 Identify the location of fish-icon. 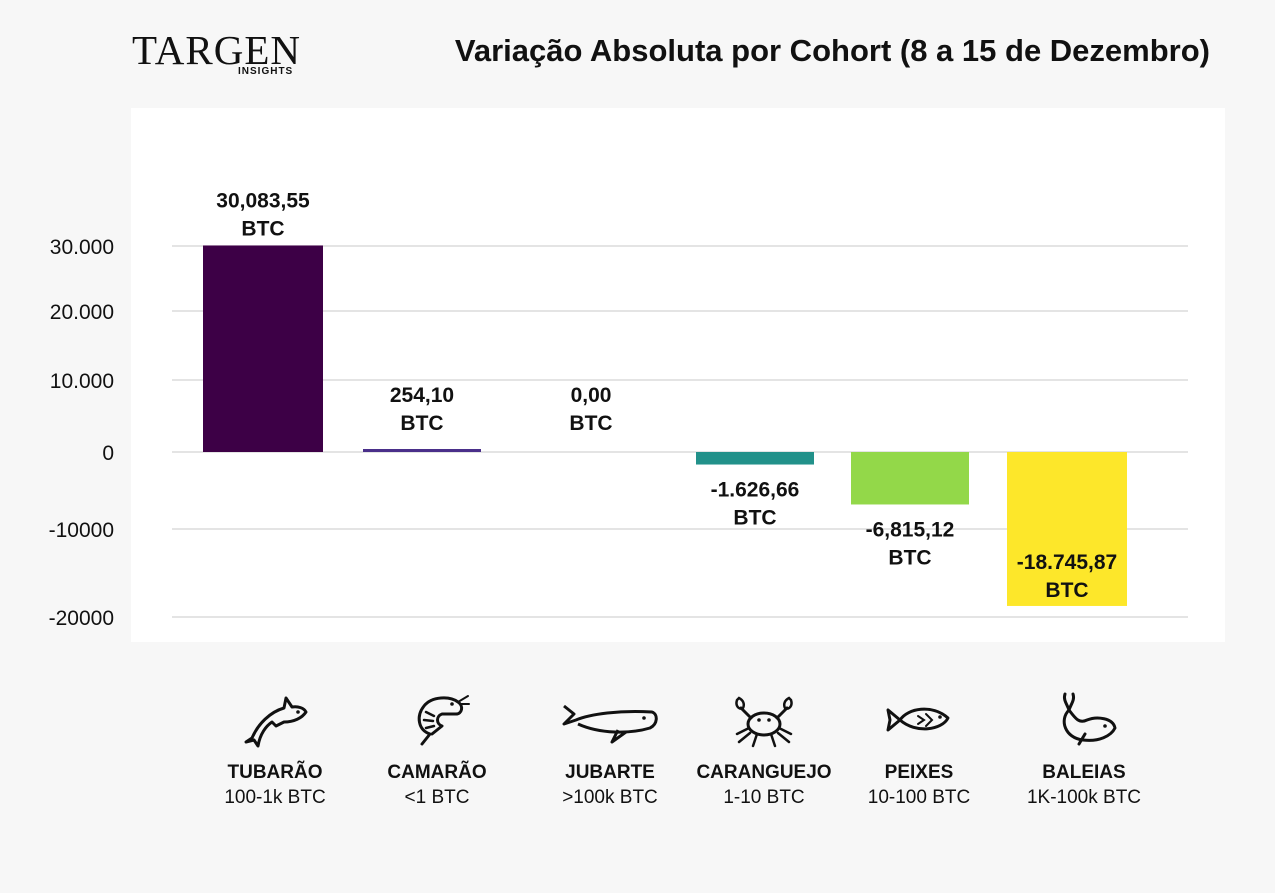
(918, 719).